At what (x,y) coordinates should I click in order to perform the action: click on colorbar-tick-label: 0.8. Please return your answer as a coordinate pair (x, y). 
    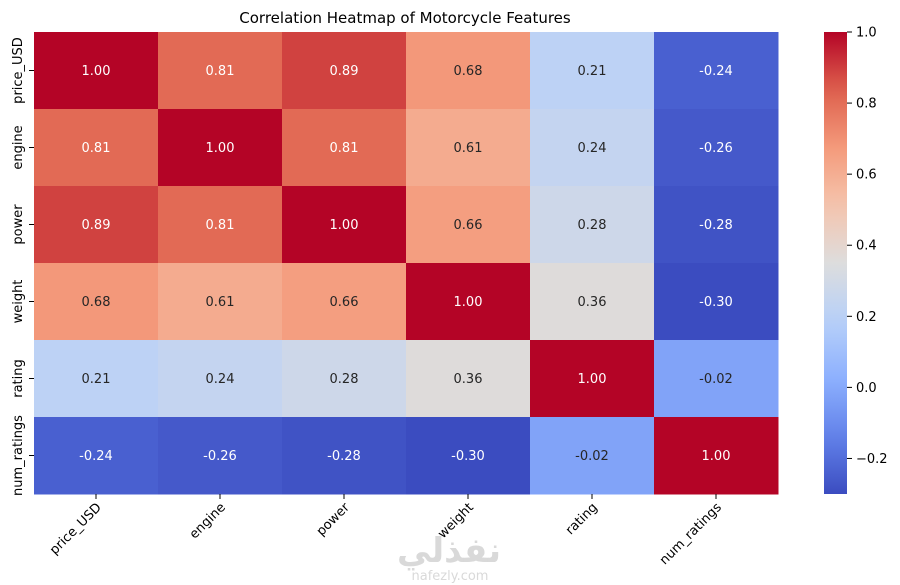
    Looking at the image, I should click on (866, 104).